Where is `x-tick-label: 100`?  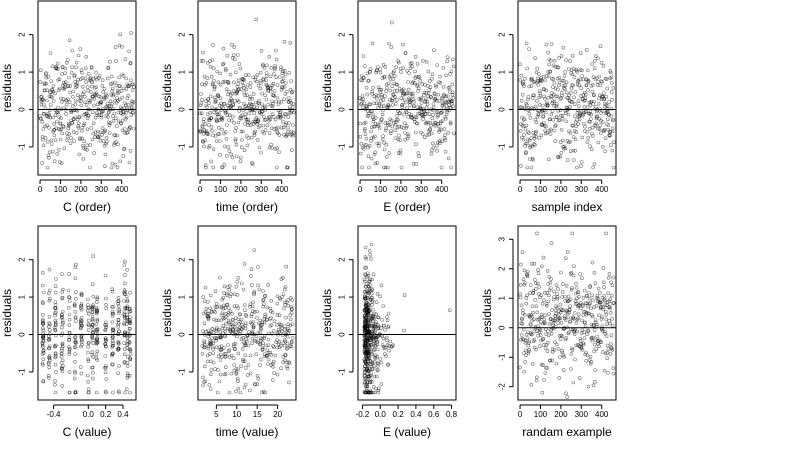
x-tick-label: 100 is located at coordinates (221, 189).